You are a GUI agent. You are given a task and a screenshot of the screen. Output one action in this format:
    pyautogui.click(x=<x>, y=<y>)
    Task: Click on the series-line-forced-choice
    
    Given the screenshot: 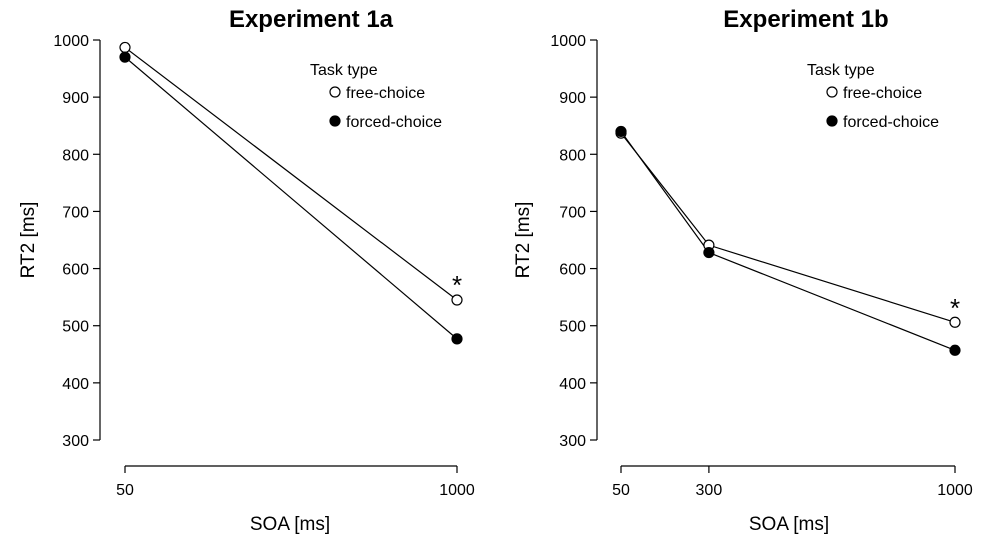 What is the action you would take?
    pyautogui.click(x=788, y=241)
    